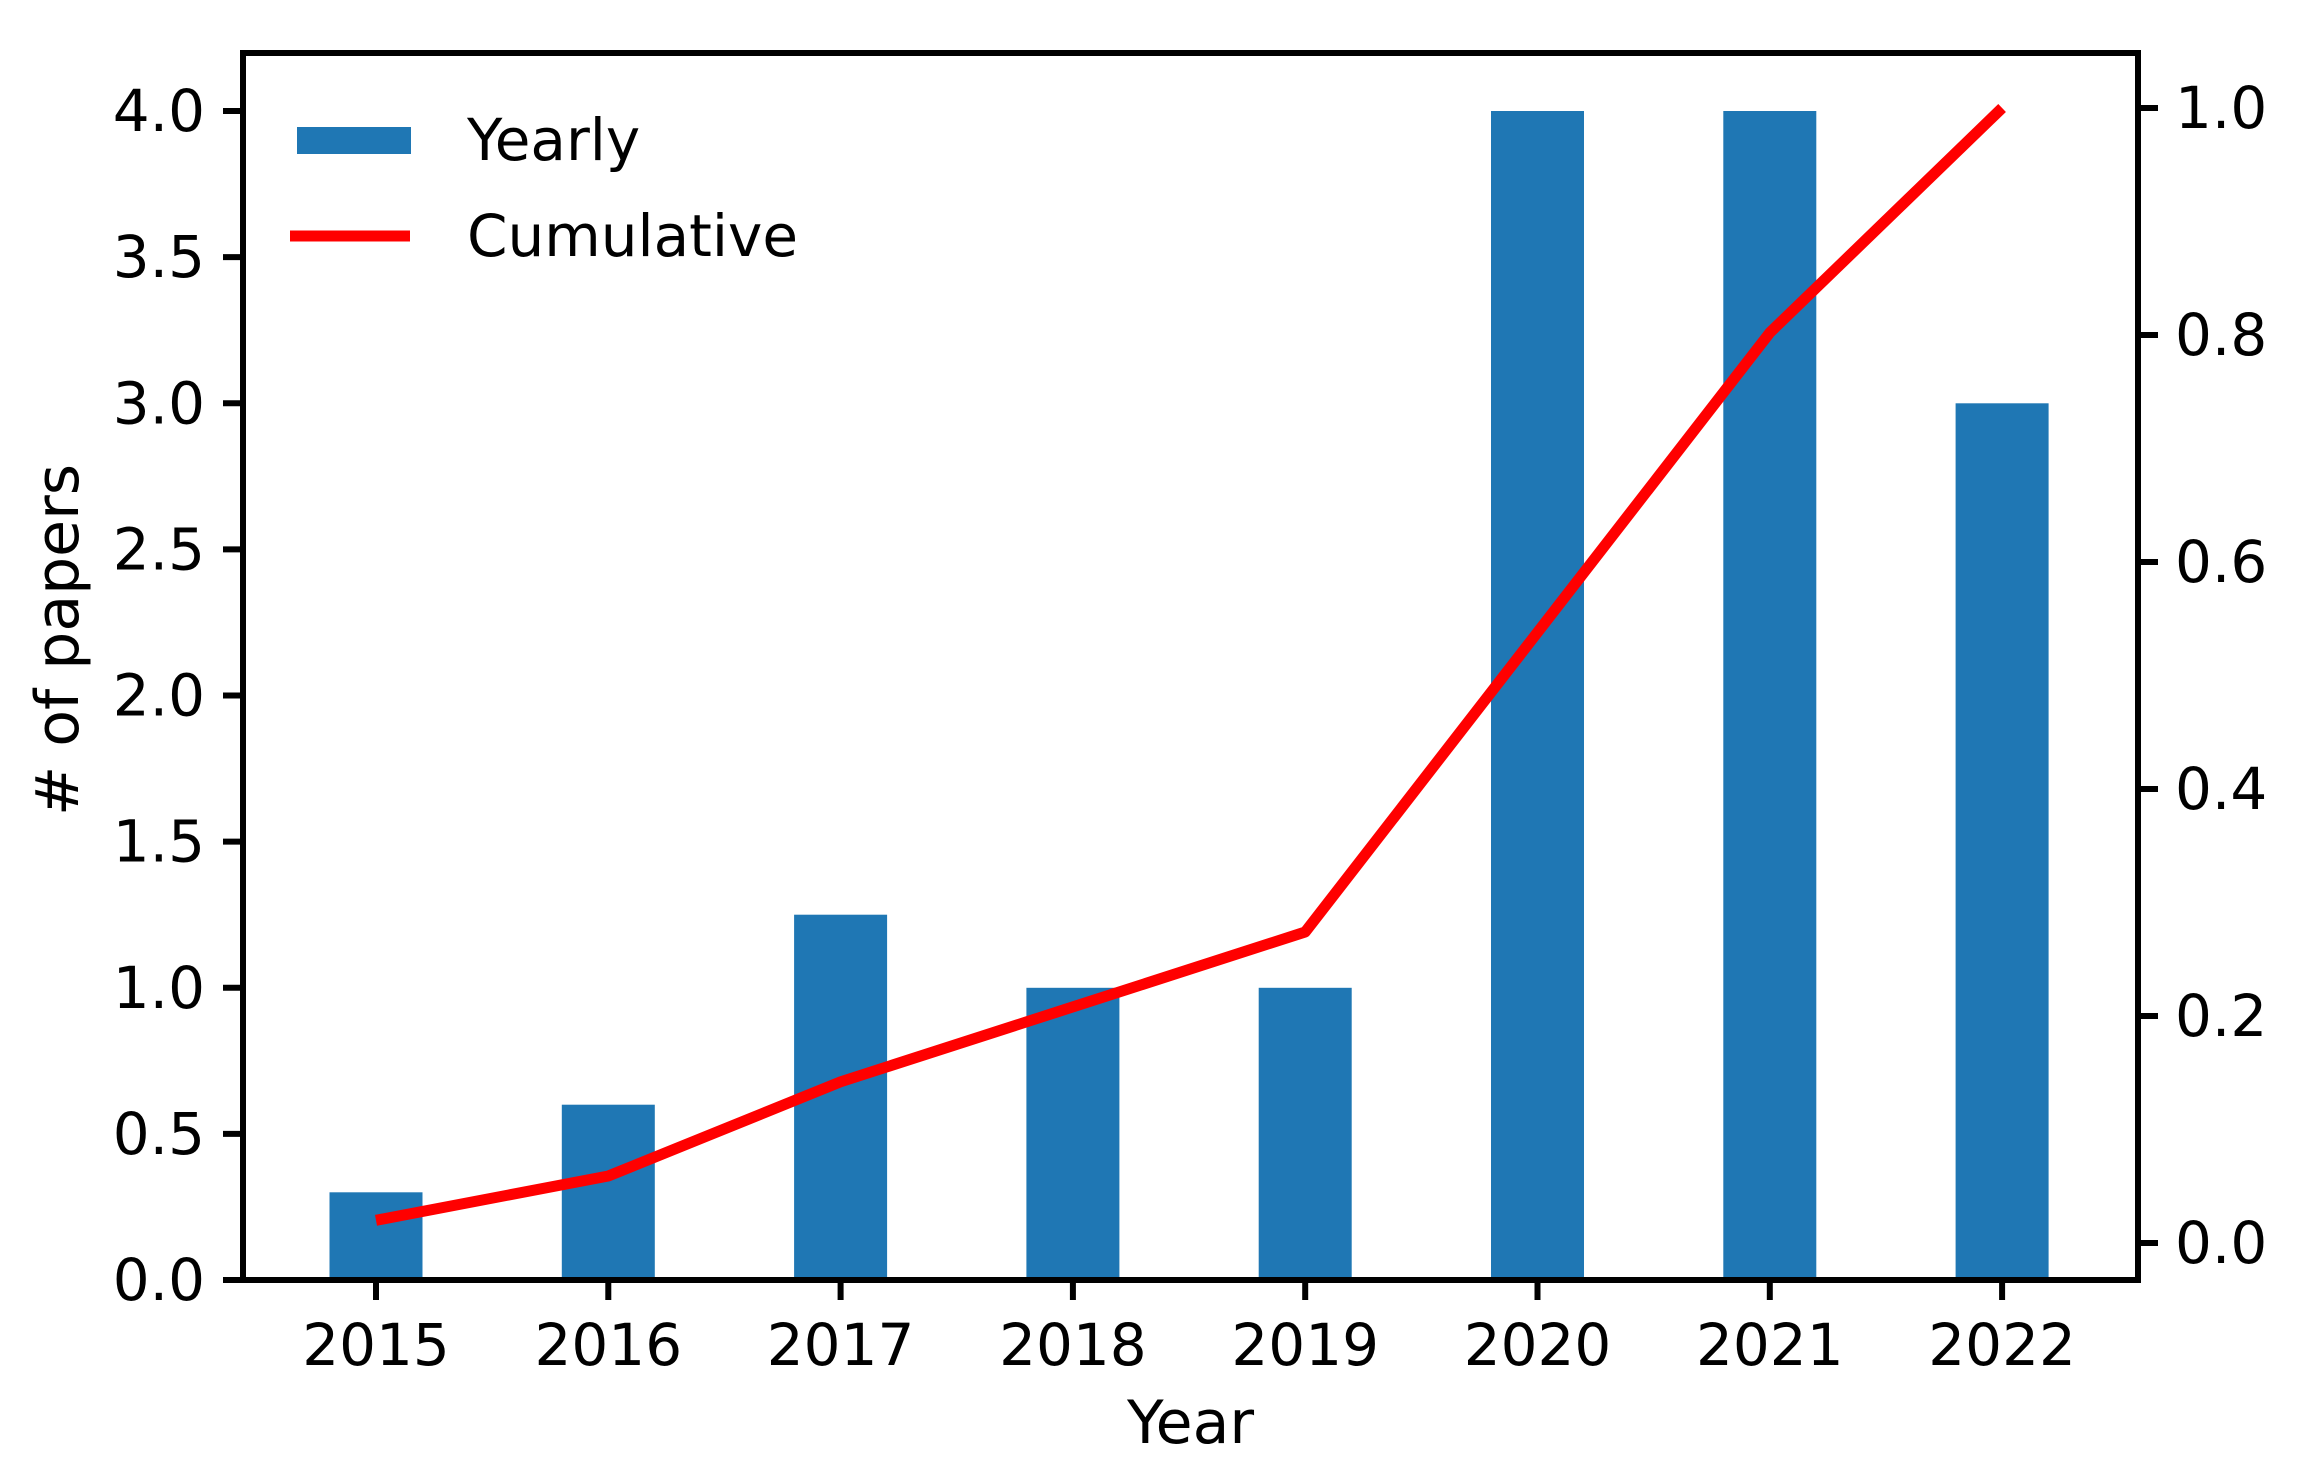 The height and width of the screenshot is (1469, 2302). Describe the element at coordinates (159, 549) in the screenshot. I see `left-axis-tick-label: 2.5` at that location.